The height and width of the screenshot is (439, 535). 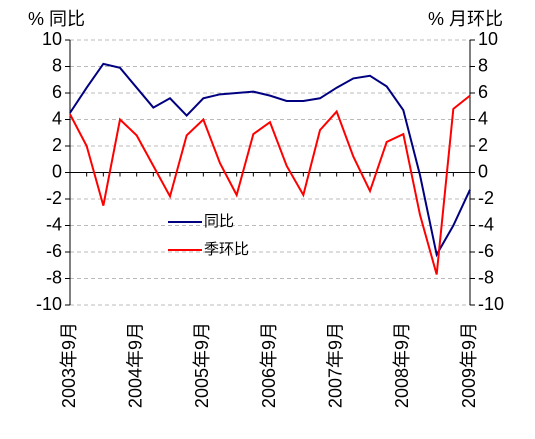 What do you see at coordinates (54, 198) in the screenshot?
I see `y-tick-label: -2` at bounding box center [54, 198].